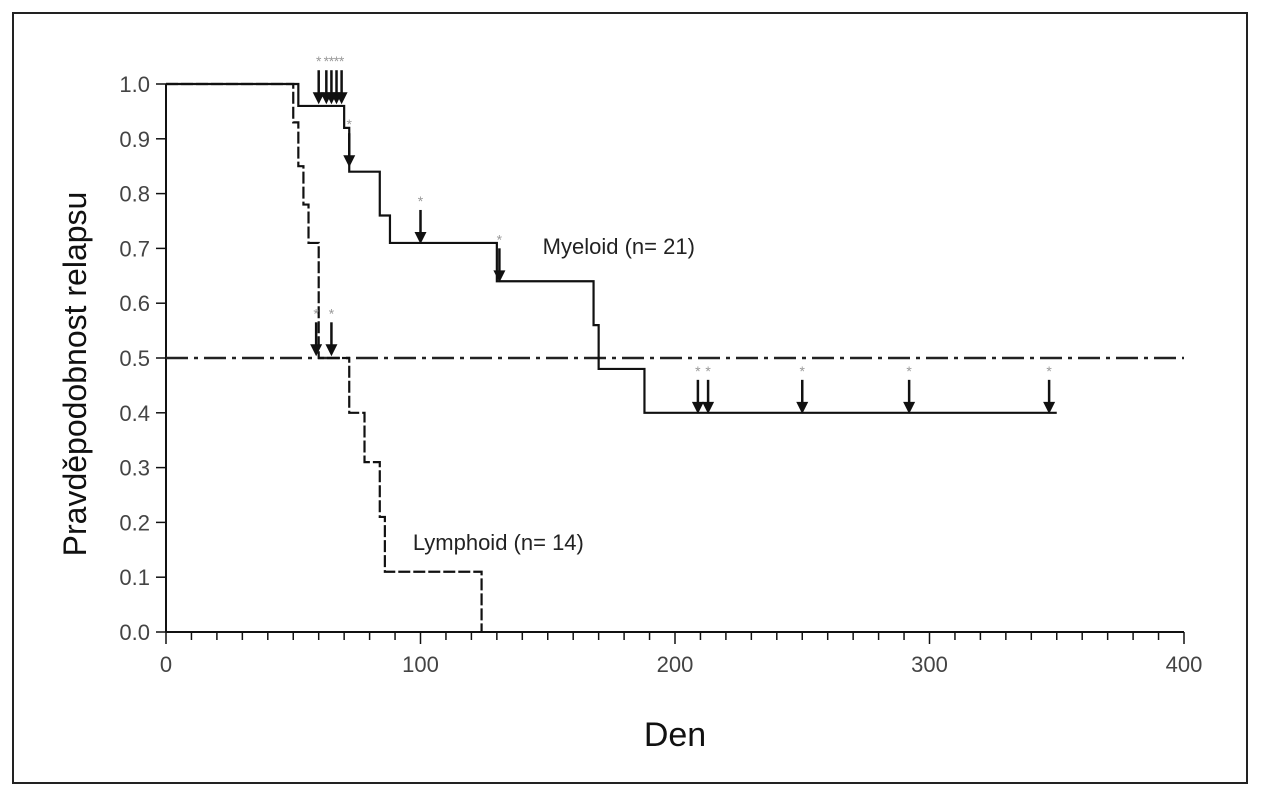 The width and height of the screenshot is (1271, 800). What do you see at coordinates (134, 522) in the screenshot?
I see `y-tick-label: 0.2` at bounding box center [134, 522].